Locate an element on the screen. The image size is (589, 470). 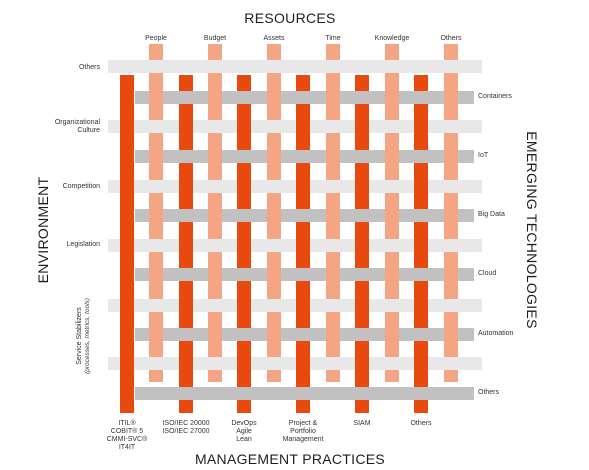
resource-label-assets: Assets is located at coordinates (274, 38).